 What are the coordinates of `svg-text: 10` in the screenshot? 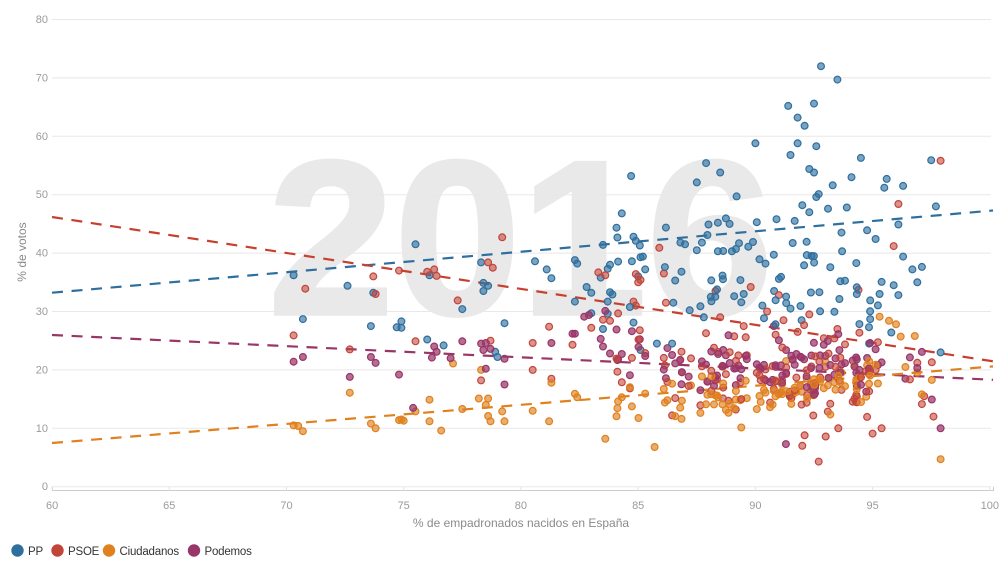 It's located at (42, 429).